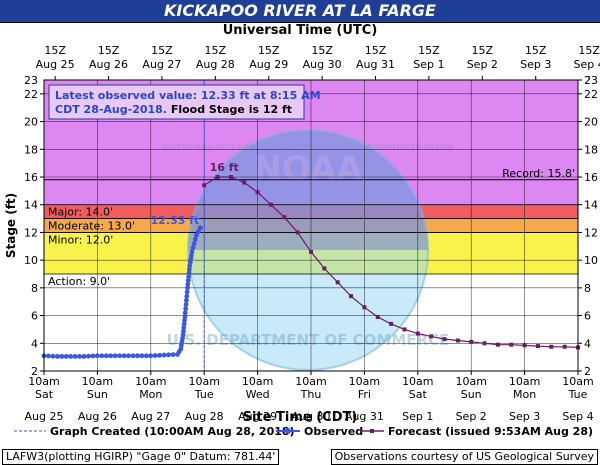 Image resolution: width=600 pixels, height=465 pixels. Describe the element at coordinates (311, 416) in the screenshot. I see `bottom-tick-date: Aug 30` at that location.